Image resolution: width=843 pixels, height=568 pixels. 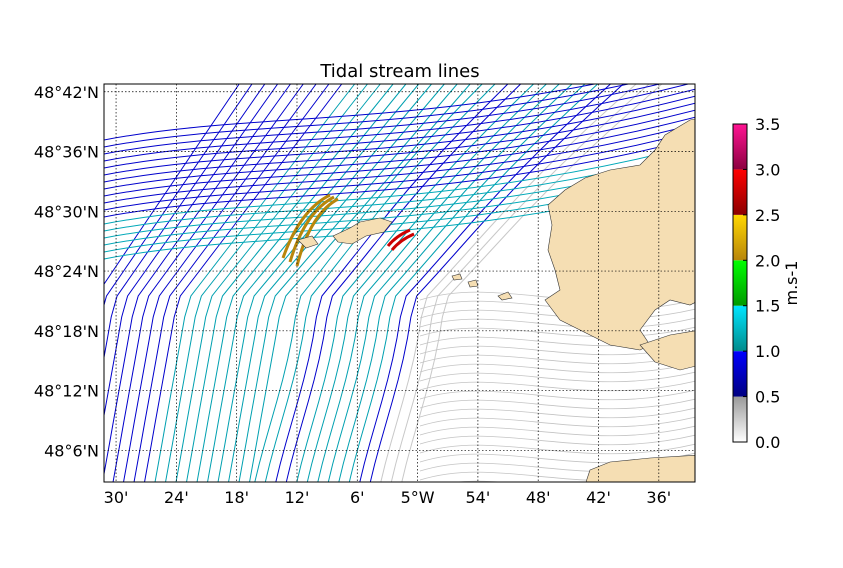 I want to click on x-tick-label: 24', so click(x=176, y=497).